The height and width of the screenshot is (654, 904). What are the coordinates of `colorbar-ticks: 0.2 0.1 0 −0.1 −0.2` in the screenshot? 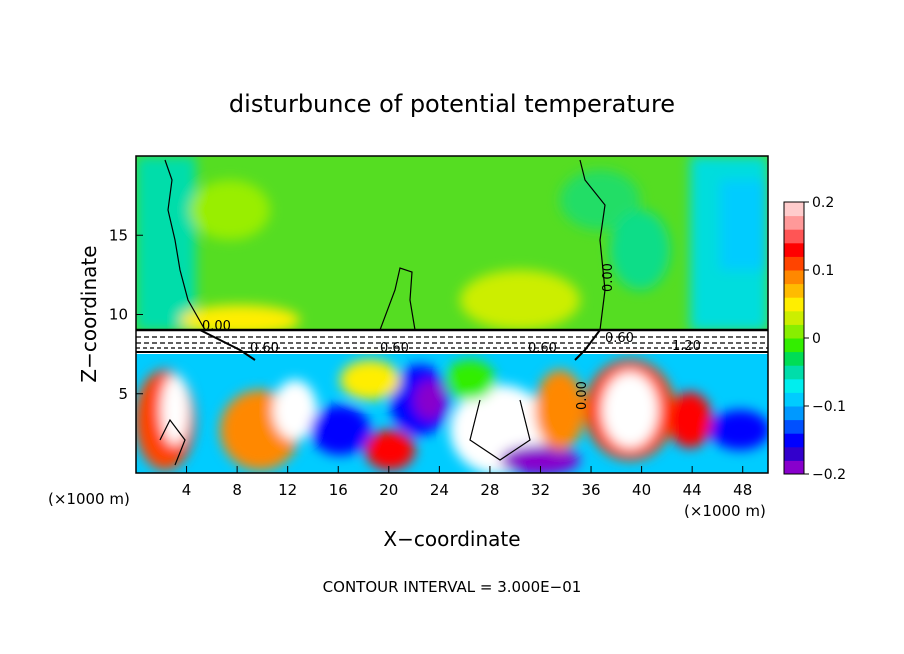 It's located at (825, 339).